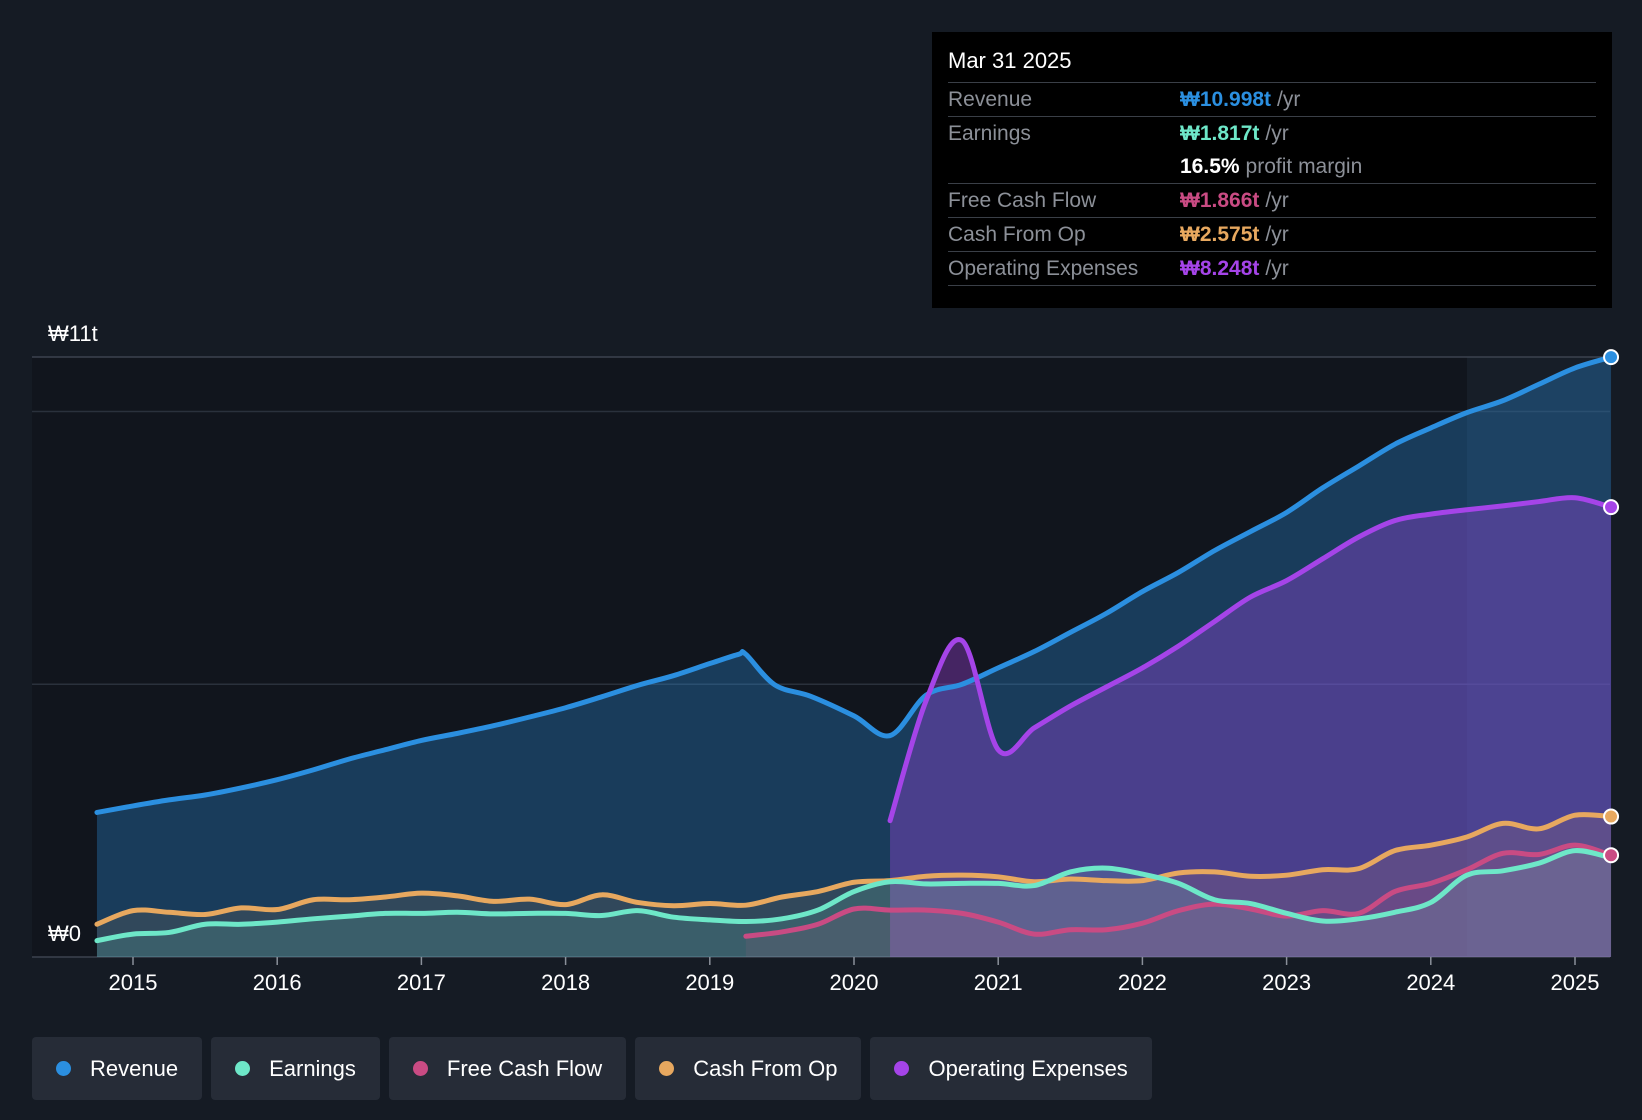 This screenshot has width=1642, height=1120. Describe the element at coordinates (854, 982) in the screenshot. I see `x-tick-label: 2020` at that location.